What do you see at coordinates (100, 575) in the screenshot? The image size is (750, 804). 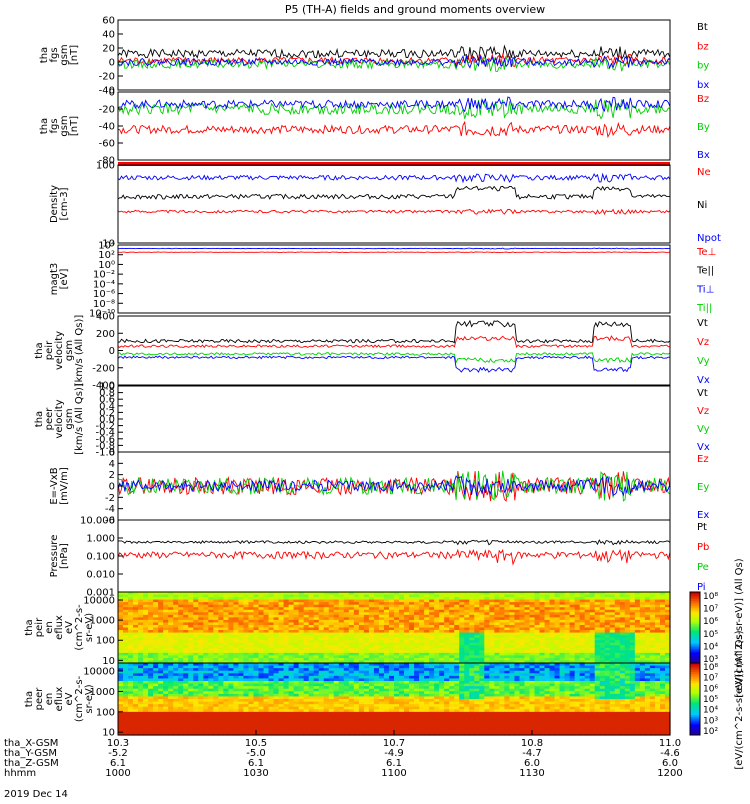 I see `ytick-label: 0.010` at bounding box center [100, 575].